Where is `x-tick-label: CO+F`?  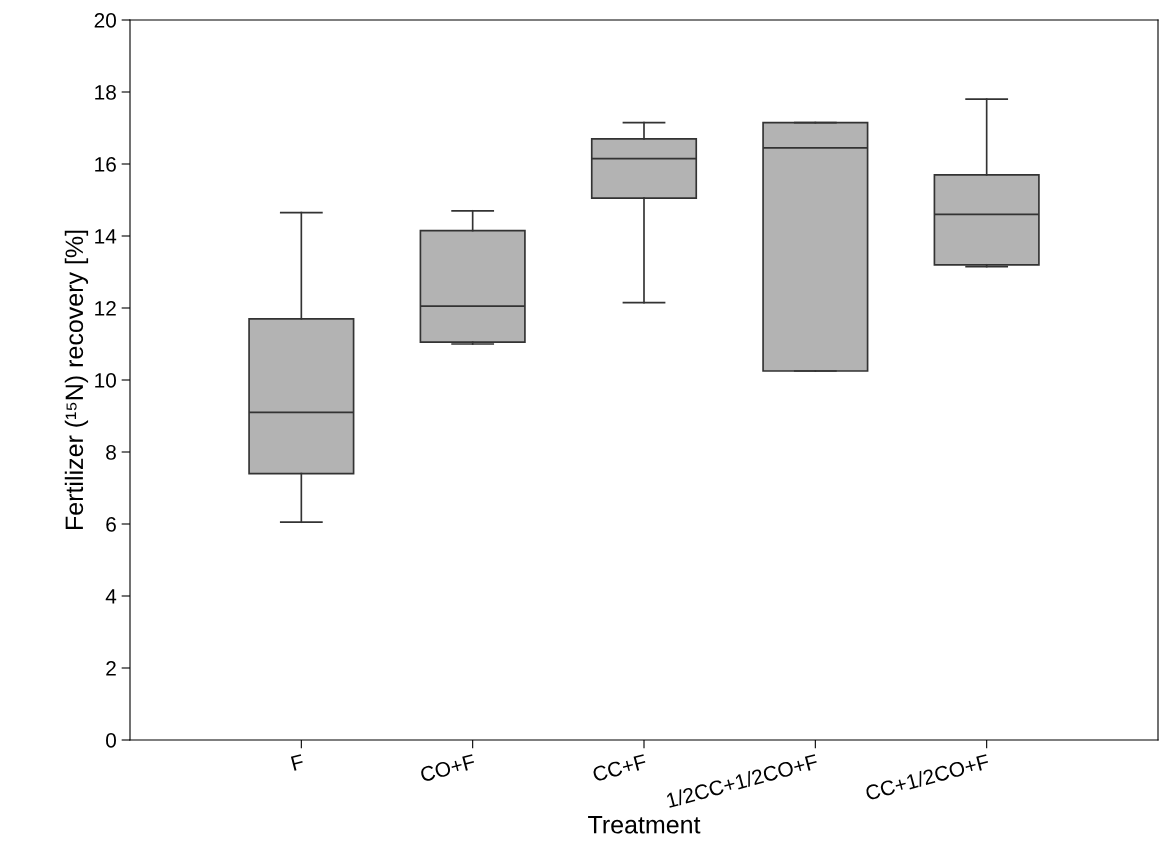 x-tick-label: CO+F is located at coordinates (447, 768).